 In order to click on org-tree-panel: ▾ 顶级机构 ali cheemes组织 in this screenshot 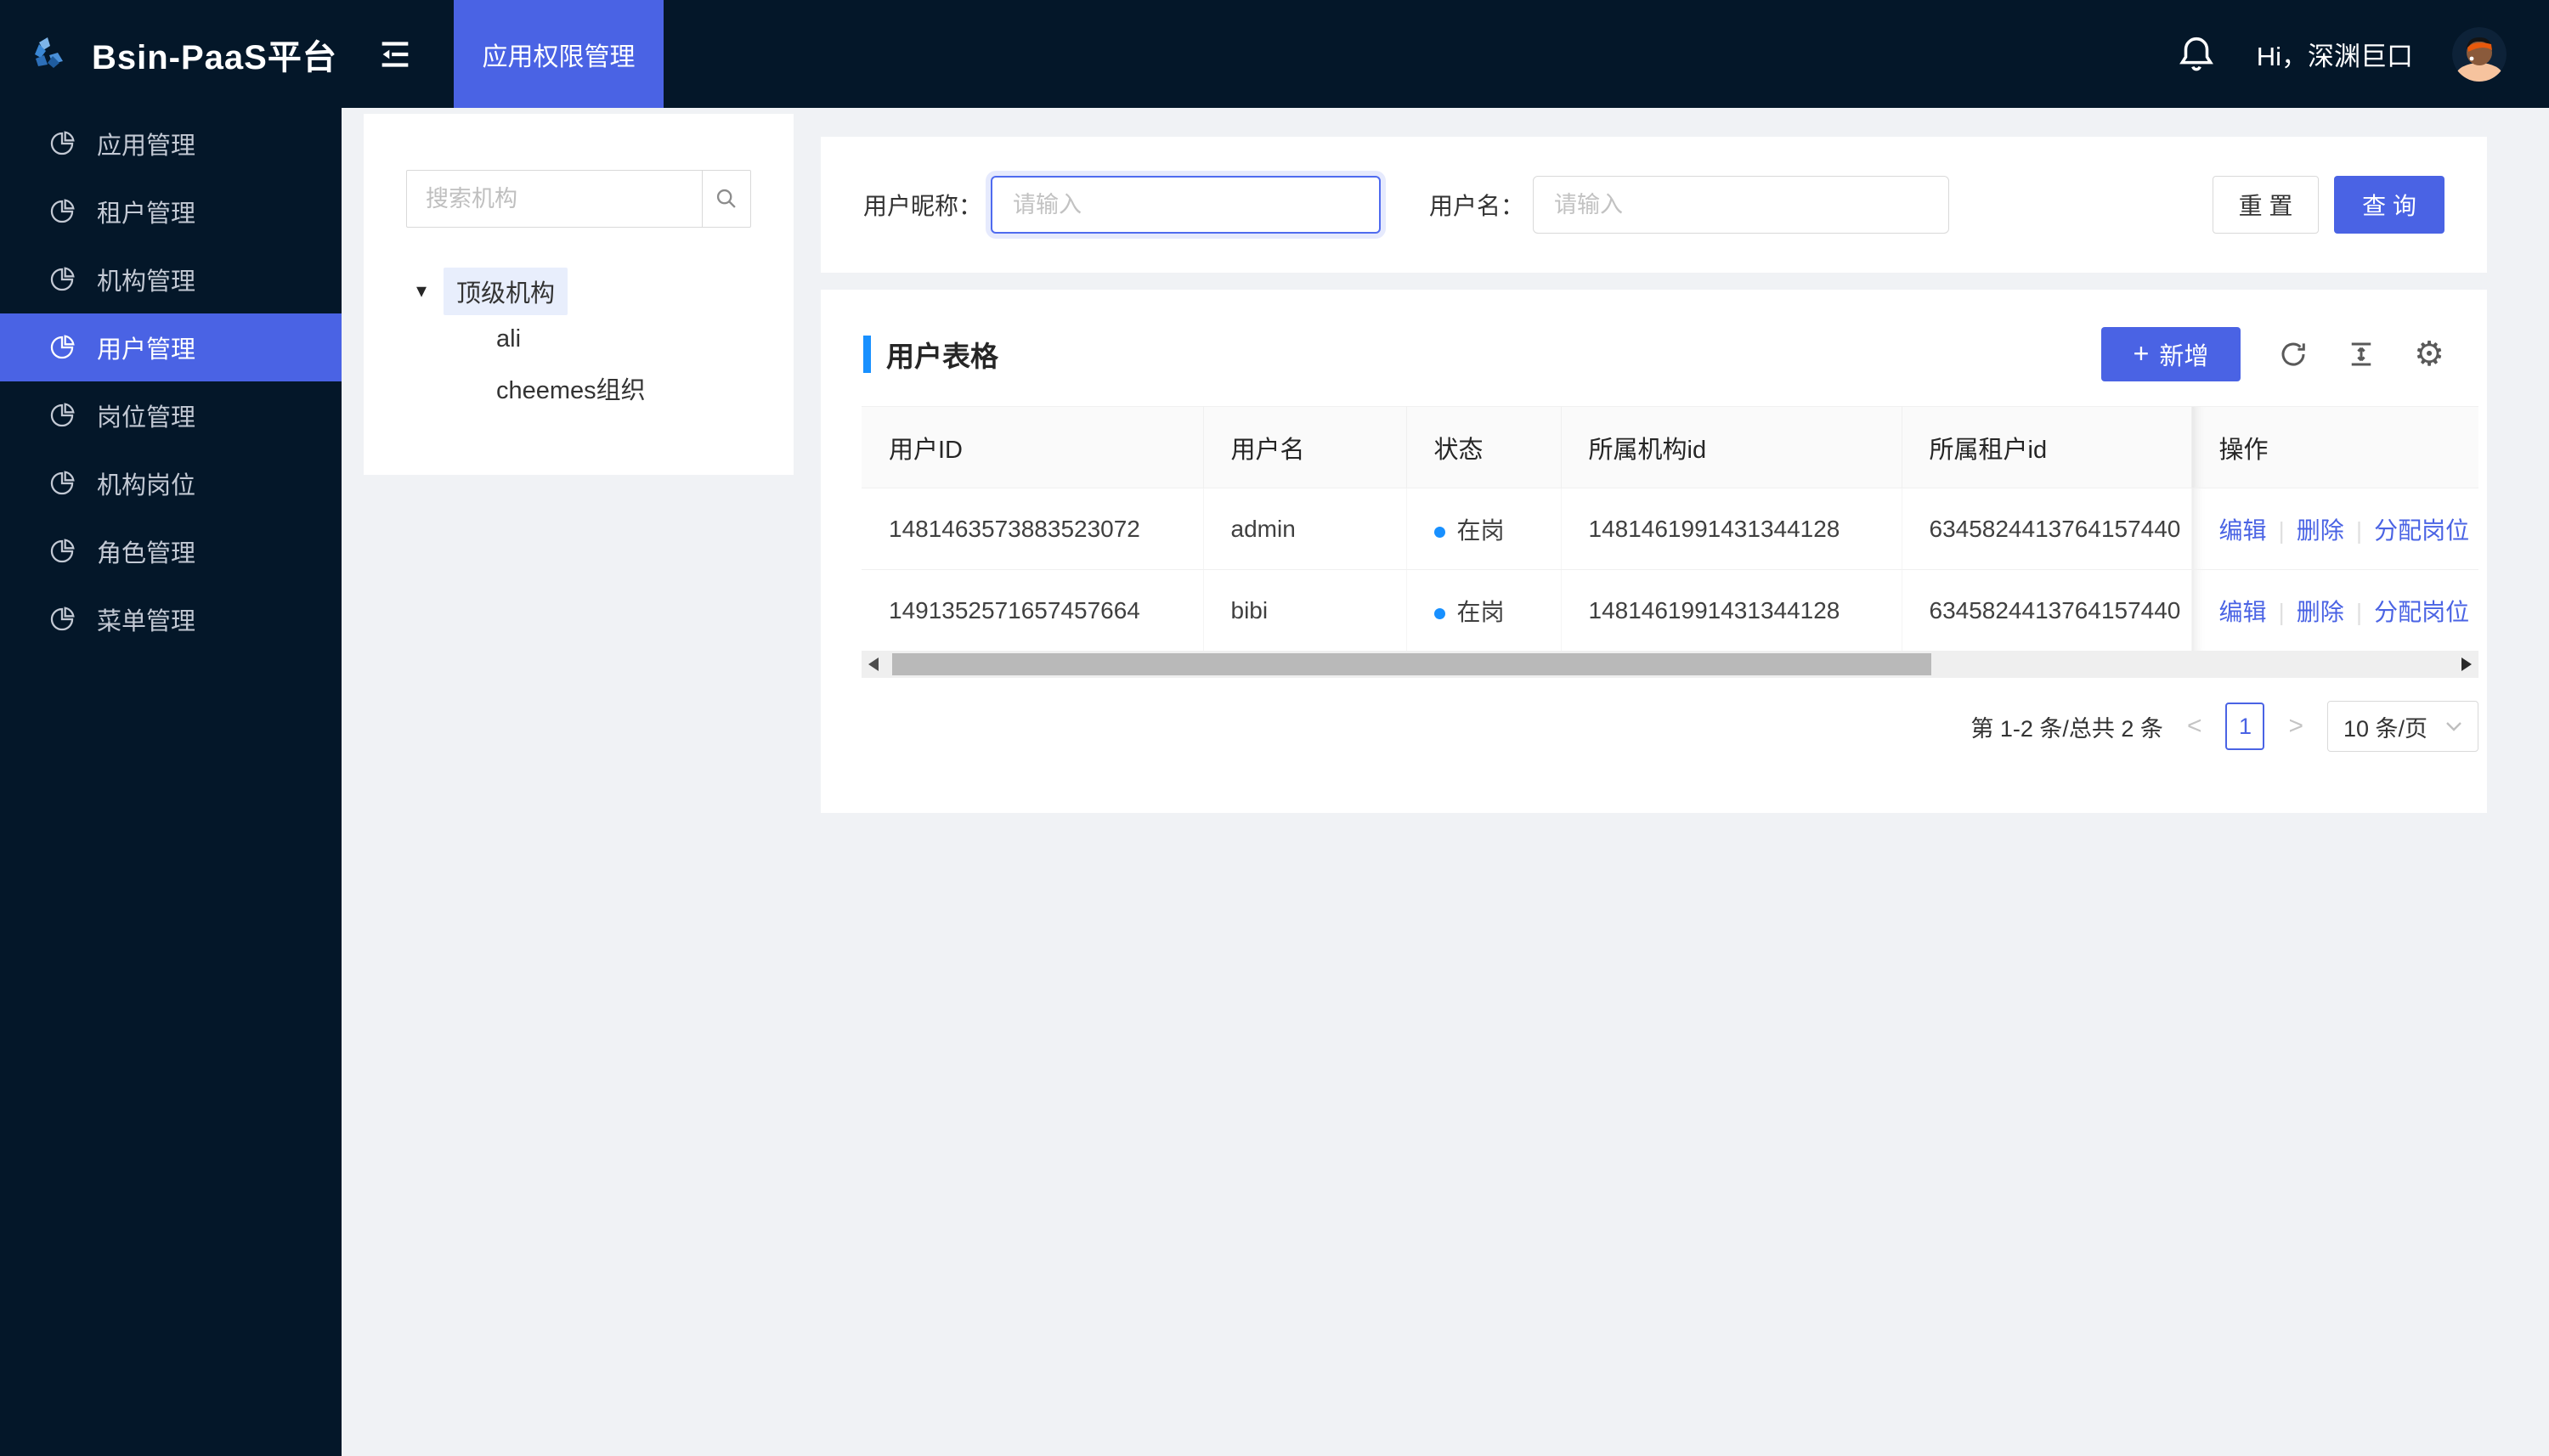, I will do `click(579, 294)`.